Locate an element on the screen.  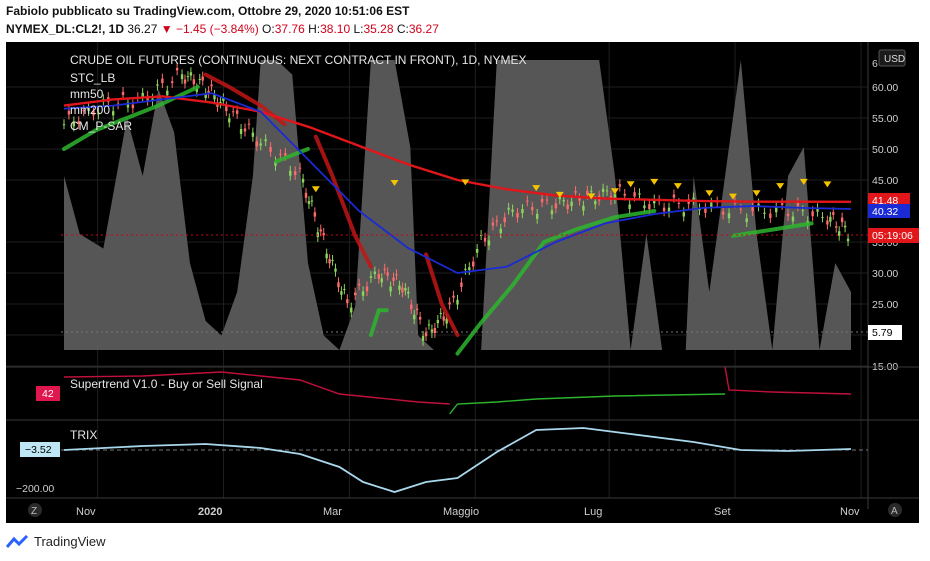
supertrend-badge-value: 42 is located at coordinates (48, 394).